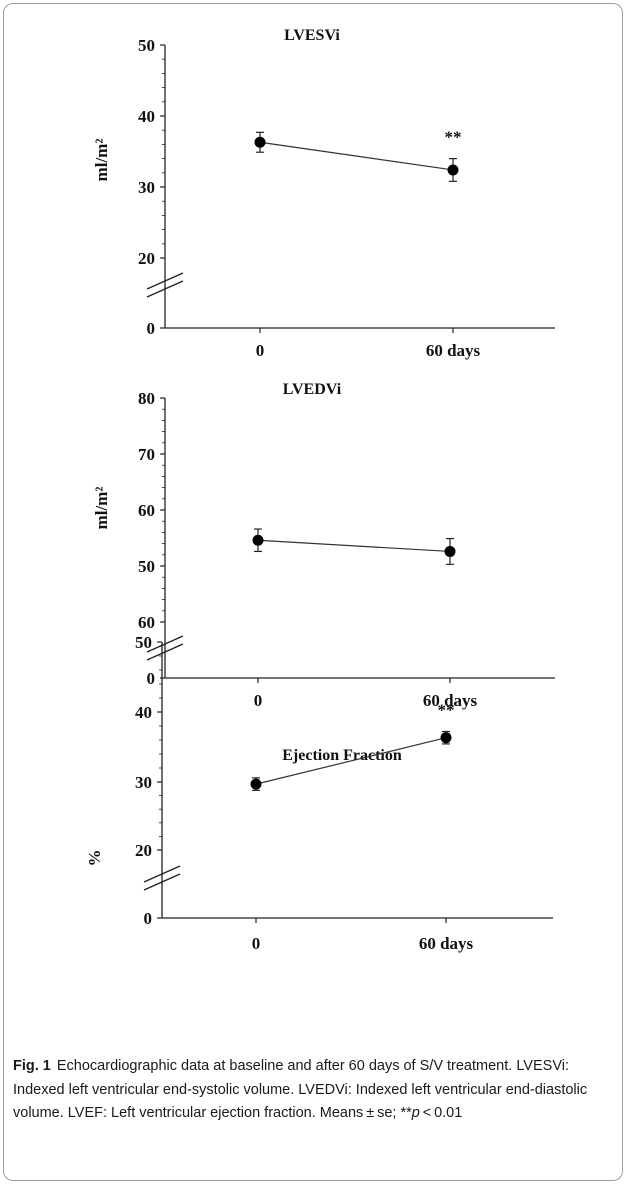 Image resolution: width=630 pixels, height=1188 pixels. Describe the element at coordinates (342, 755) in the screenshot. I see `chart-title: Ejection Fraction` at that location.